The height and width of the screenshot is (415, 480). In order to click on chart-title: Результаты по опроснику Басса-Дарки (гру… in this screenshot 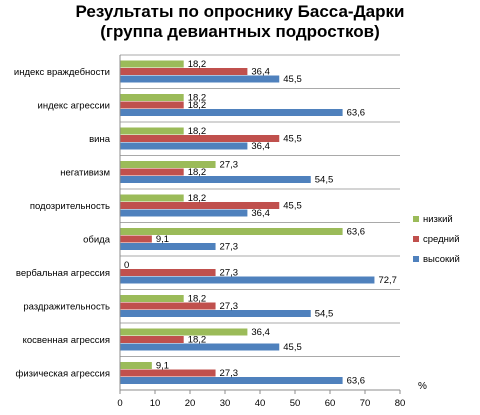, I will do `click(240, 22)`.